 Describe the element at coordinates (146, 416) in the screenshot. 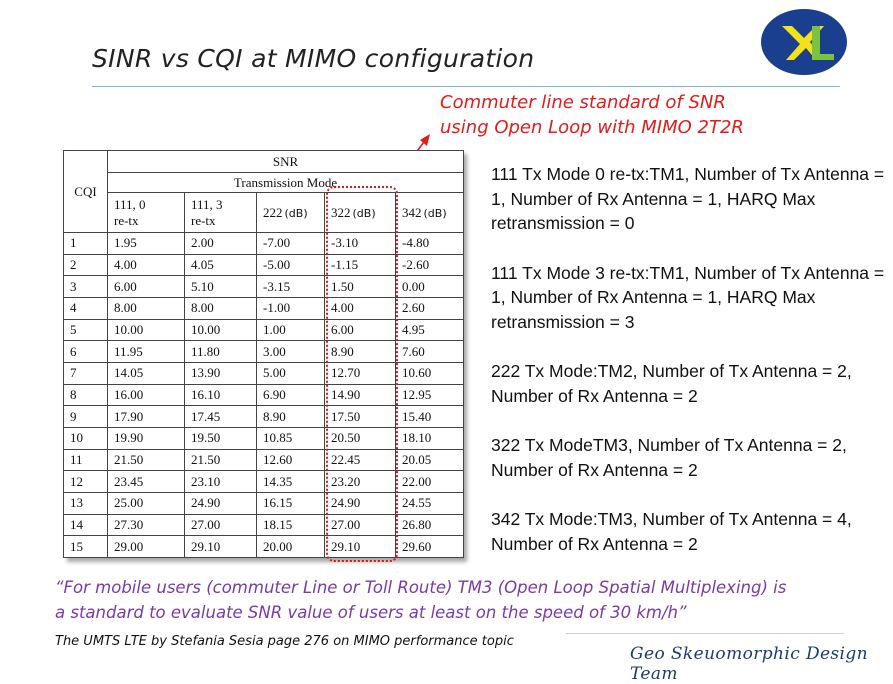

I see `snr-cell: 17.90` at that location.